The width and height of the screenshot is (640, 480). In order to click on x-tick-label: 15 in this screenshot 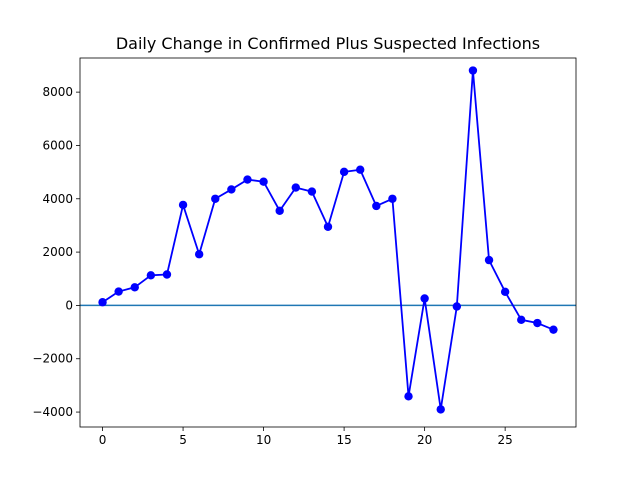, I will do `click(343, 440)`.